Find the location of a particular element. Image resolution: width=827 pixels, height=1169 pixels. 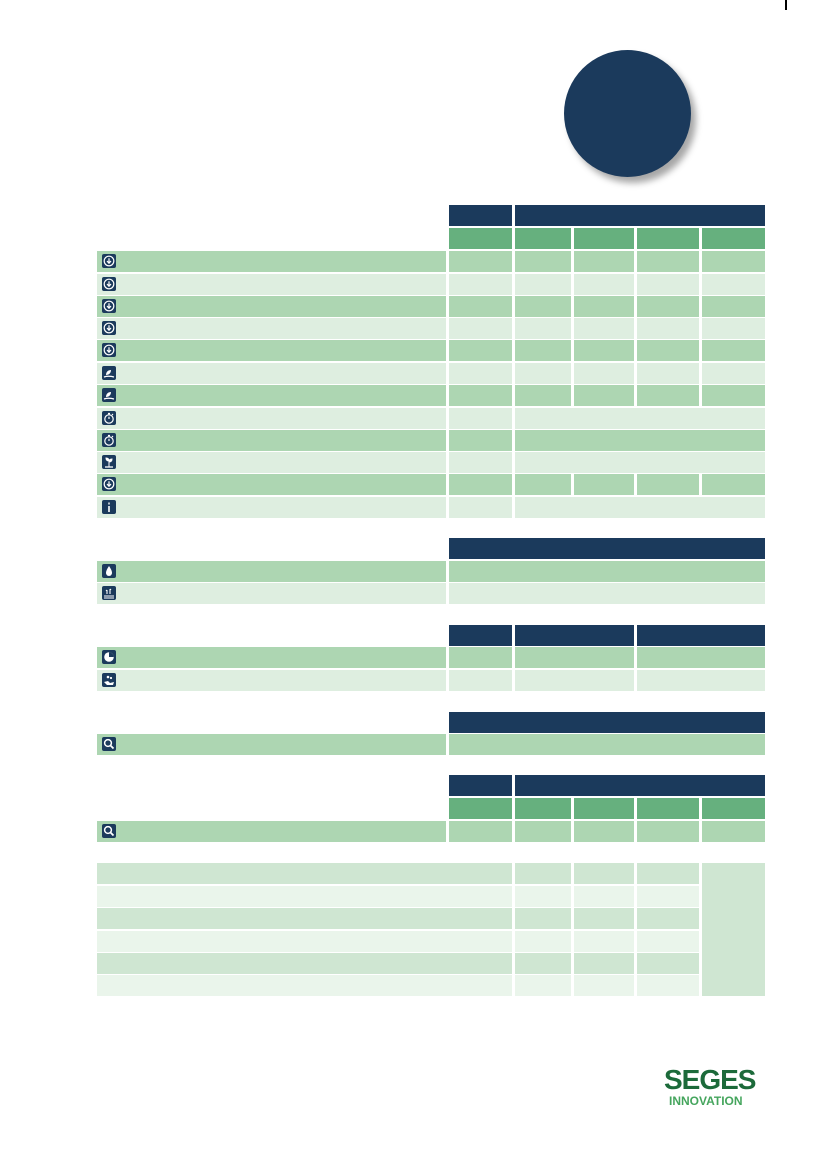

logo-wordmark: SEGES is located at coordinates (710, 1079).